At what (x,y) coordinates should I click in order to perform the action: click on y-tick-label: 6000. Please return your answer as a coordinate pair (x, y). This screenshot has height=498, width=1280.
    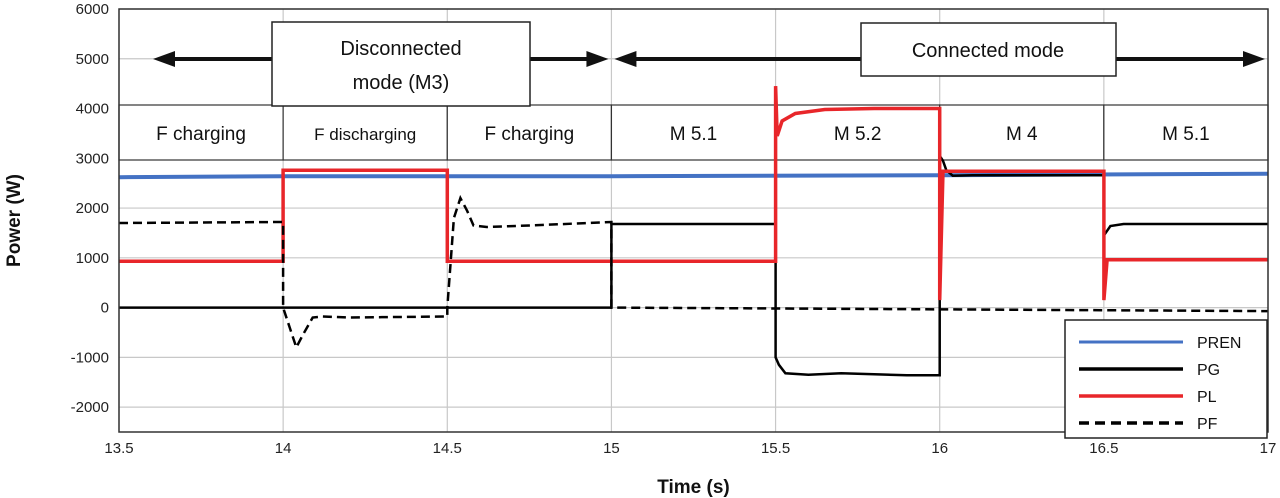
    Looking at the image, I should click on (92, 9).